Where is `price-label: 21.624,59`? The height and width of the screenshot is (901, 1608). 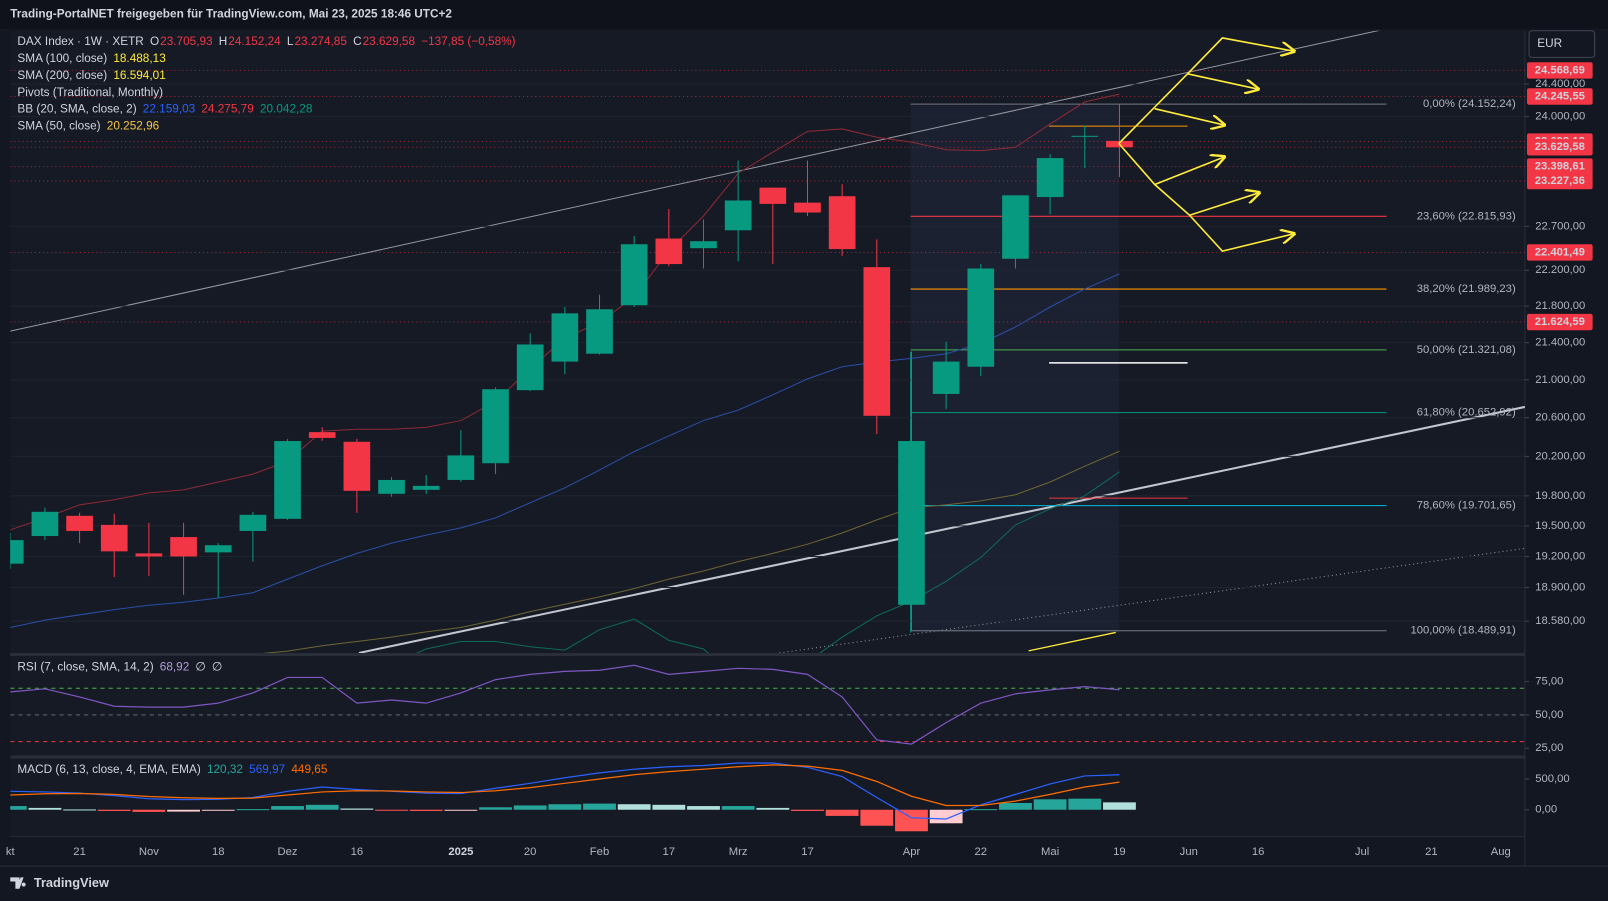 price-label: 21.624,59 is located at coordinates (1560, 322).